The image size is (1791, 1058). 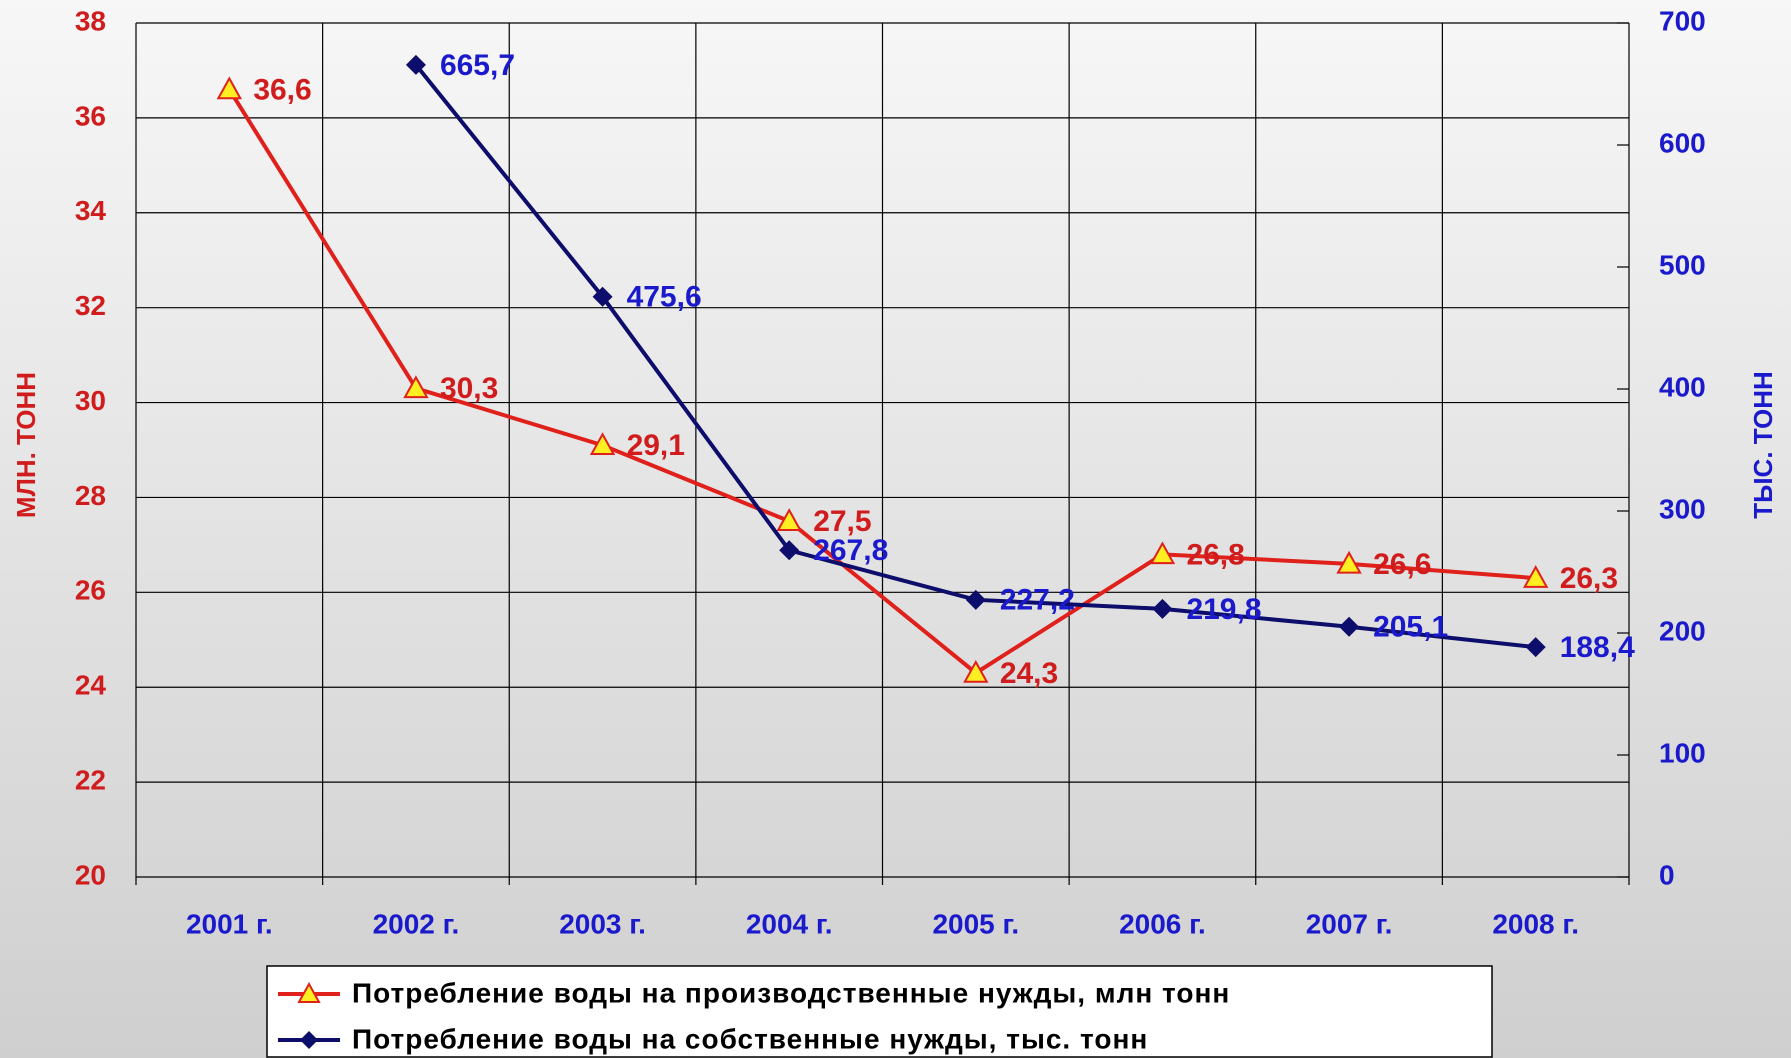 I want to click on value-label: 188,4, so click(x=1597, y=647).